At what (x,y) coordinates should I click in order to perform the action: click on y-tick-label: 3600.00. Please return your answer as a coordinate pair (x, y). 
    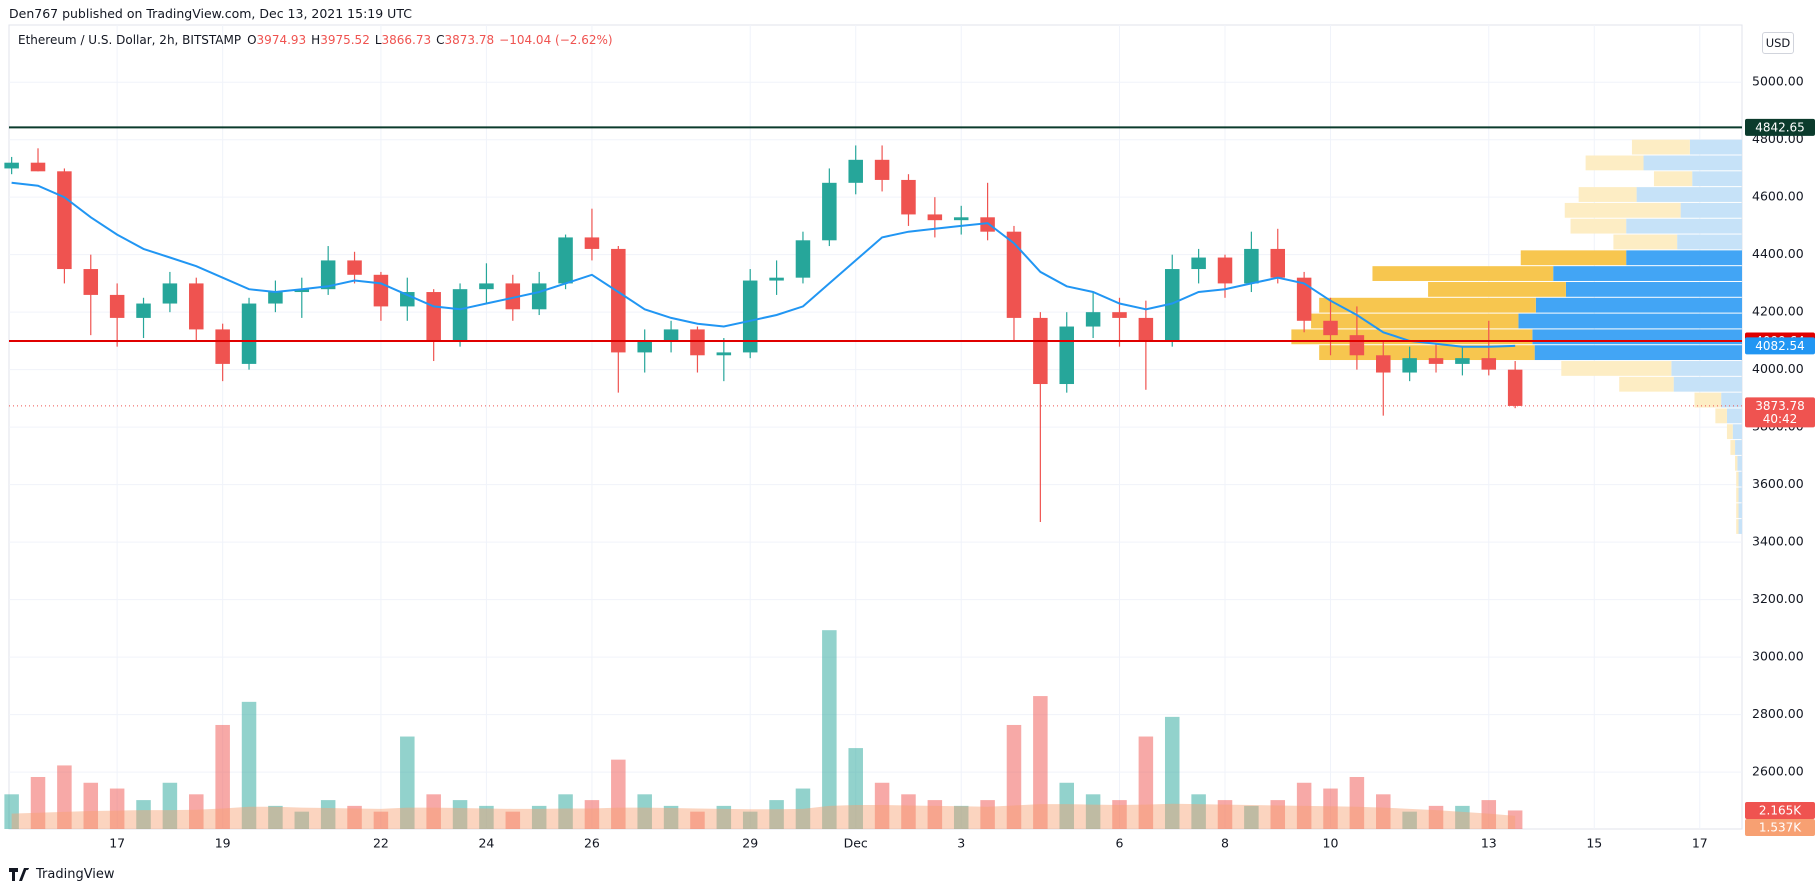
    Looking at the image, I should click on (1778, 483).